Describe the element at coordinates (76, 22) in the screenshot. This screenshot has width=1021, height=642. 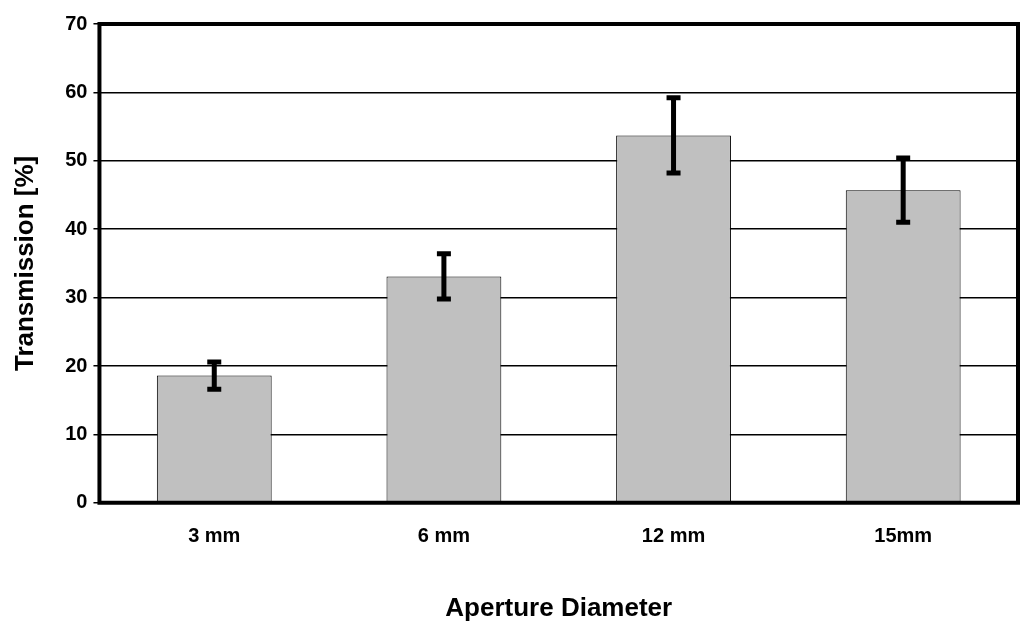
I see `y-tick-label: 70` at that location.